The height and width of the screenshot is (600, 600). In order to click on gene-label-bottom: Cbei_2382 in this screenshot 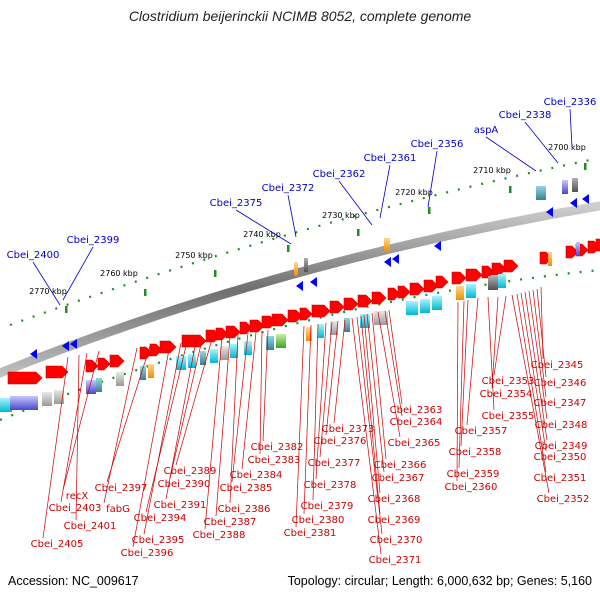, I will do `click(277, 447)`.